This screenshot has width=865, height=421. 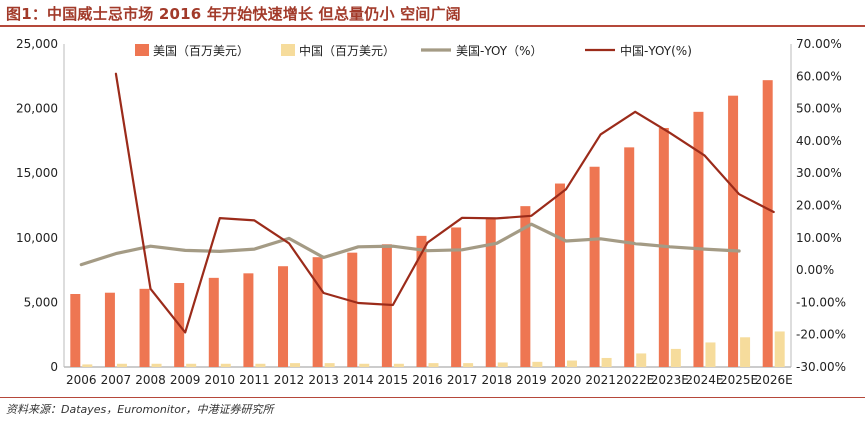 What do you see at coordinates (150, 380) in the screenshot?
I see `x-tick-label: 2008` at bounding box center [150, 380].